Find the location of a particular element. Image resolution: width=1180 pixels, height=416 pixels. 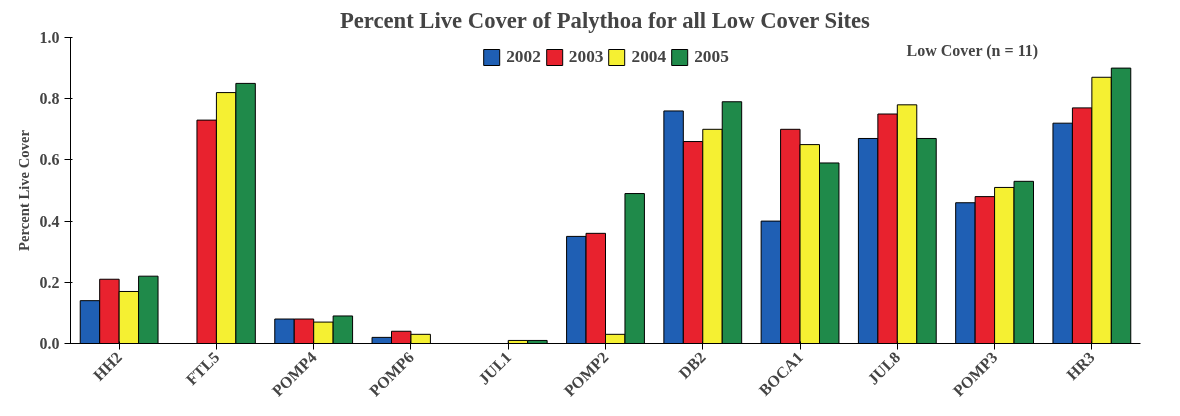

annotation: Low Cover (n = 11) is located at coordinates (972, 50).